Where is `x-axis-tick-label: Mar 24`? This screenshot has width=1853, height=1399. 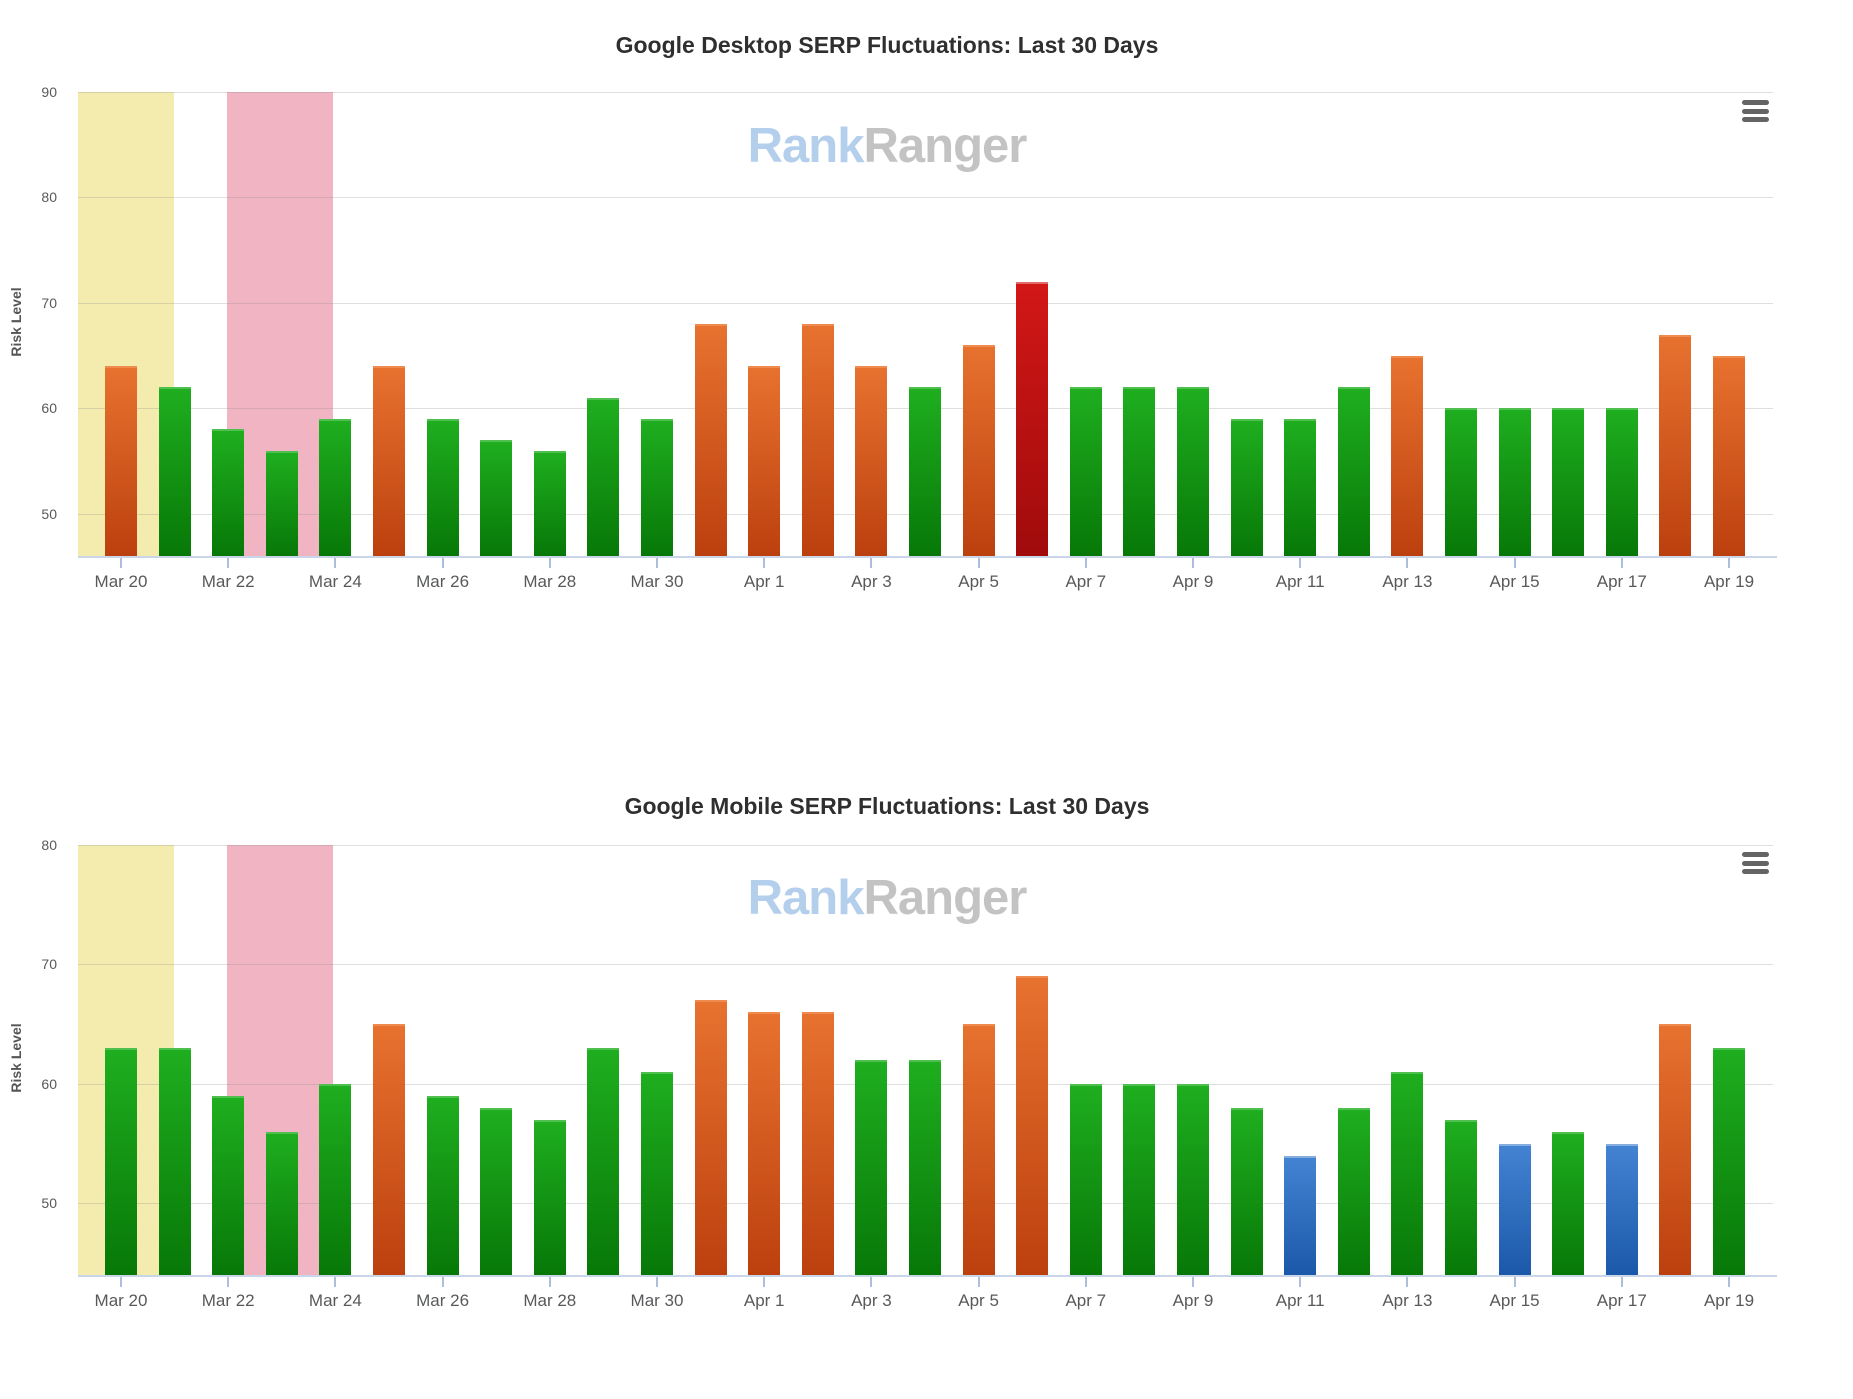 x-axis-tick-label: Mar 24 is located at coordinates (335, 581).